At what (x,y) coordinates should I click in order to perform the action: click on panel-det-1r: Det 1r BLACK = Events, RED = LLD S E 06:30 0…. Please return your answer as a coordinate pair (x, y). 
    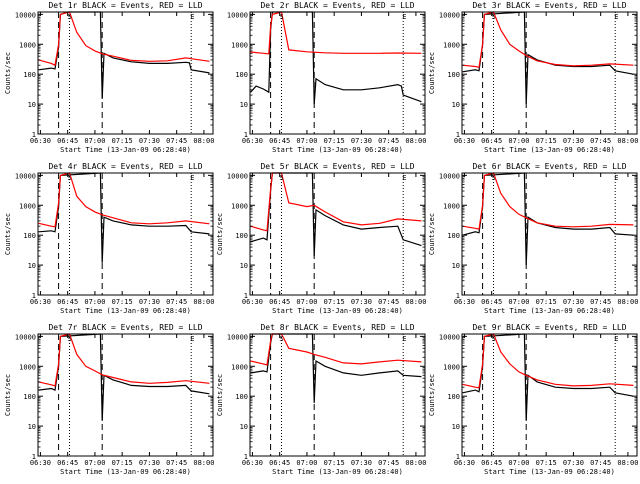
    Looking at the image, I should click on (109, 77).